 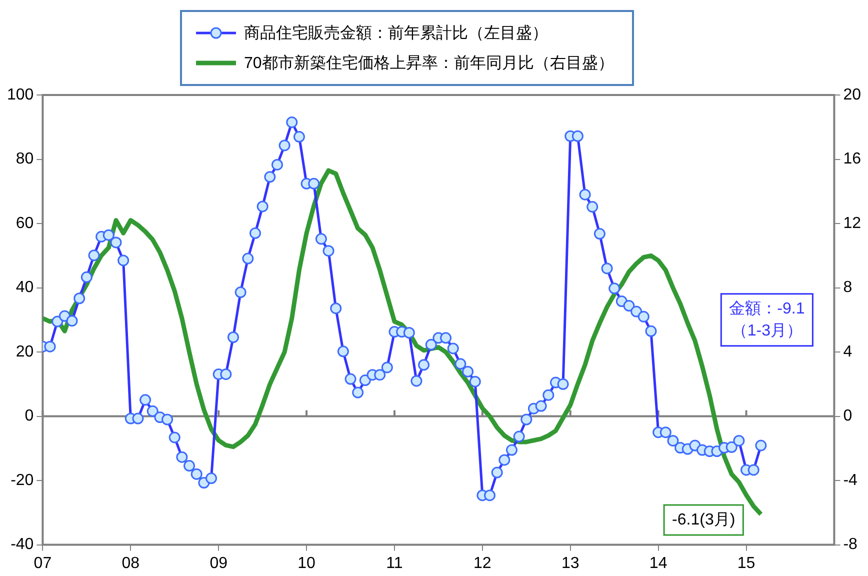 I want to click on y-tick-label: 0, so click(x=29, y=416).